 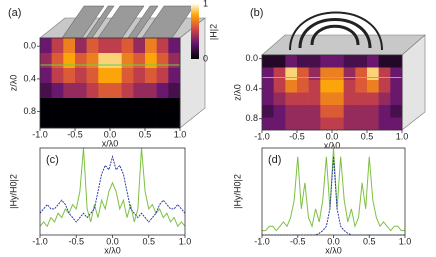 What do you see at coordinates (213, 32) in the screenshot?
I see `colorbar-label: |H|2` at bounding box center [213, 32].